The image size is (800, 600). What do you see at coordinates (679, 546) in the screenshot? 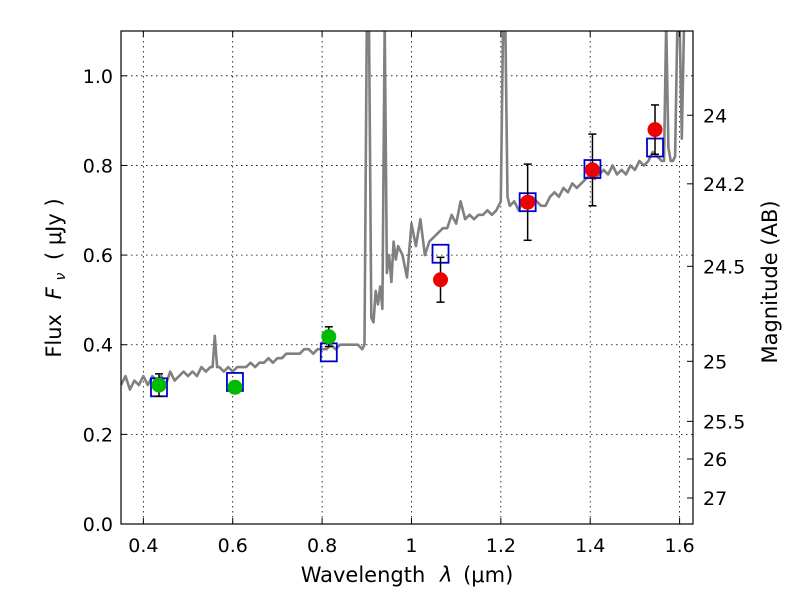
I see `x-tick-label: 1.6` at bounding box center [679, 546].